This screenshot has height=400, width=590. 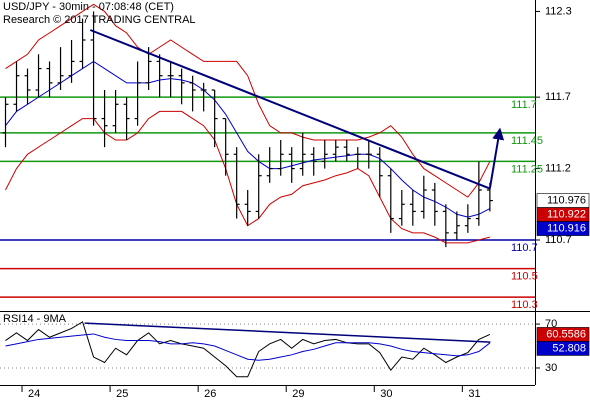 I want to click on y-tick-label: 111.7, so click(x=558, y=97).